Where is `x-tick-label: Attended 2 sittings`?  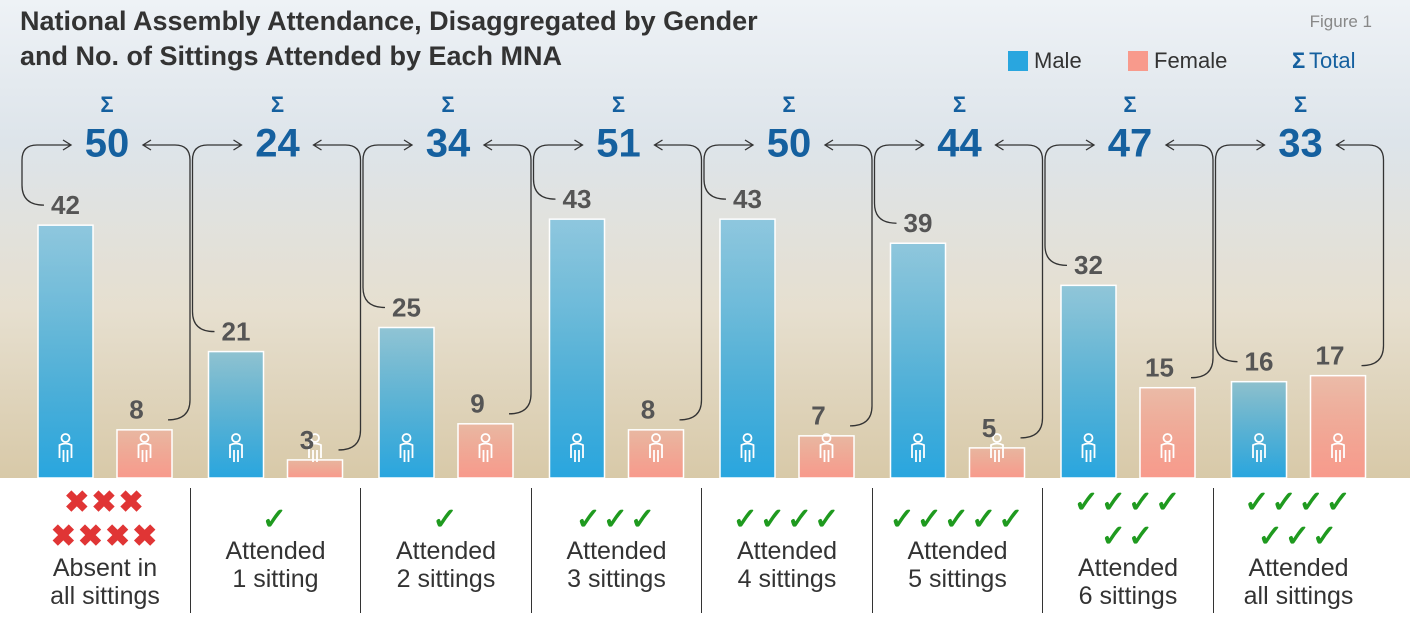
x-tick-label: Attended 2 sittings is located at coordinates (446, 565).